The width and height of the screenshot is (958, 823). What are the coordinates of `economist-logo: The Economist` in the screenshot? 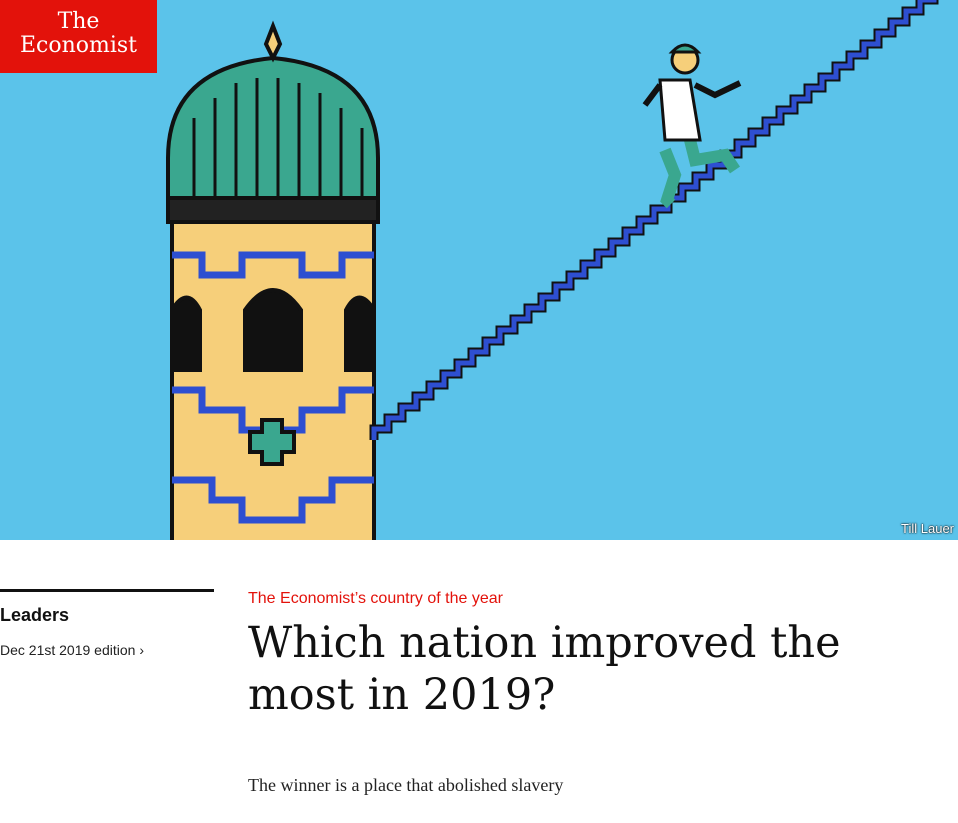 It's located at (78, 36).